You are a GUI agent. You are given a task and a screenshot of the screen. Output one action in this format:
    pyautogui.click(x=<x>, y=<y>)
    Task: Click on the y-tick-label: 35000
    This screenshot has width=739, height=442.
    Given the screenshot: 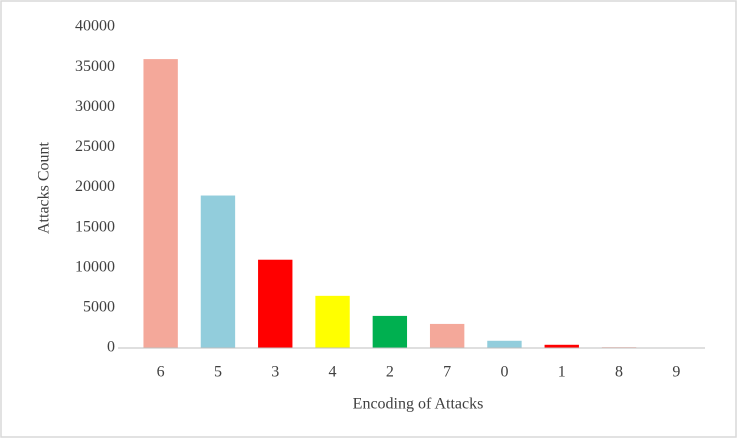 What is the action you would take?
    pyautogui.click(x=95, y=66)
    